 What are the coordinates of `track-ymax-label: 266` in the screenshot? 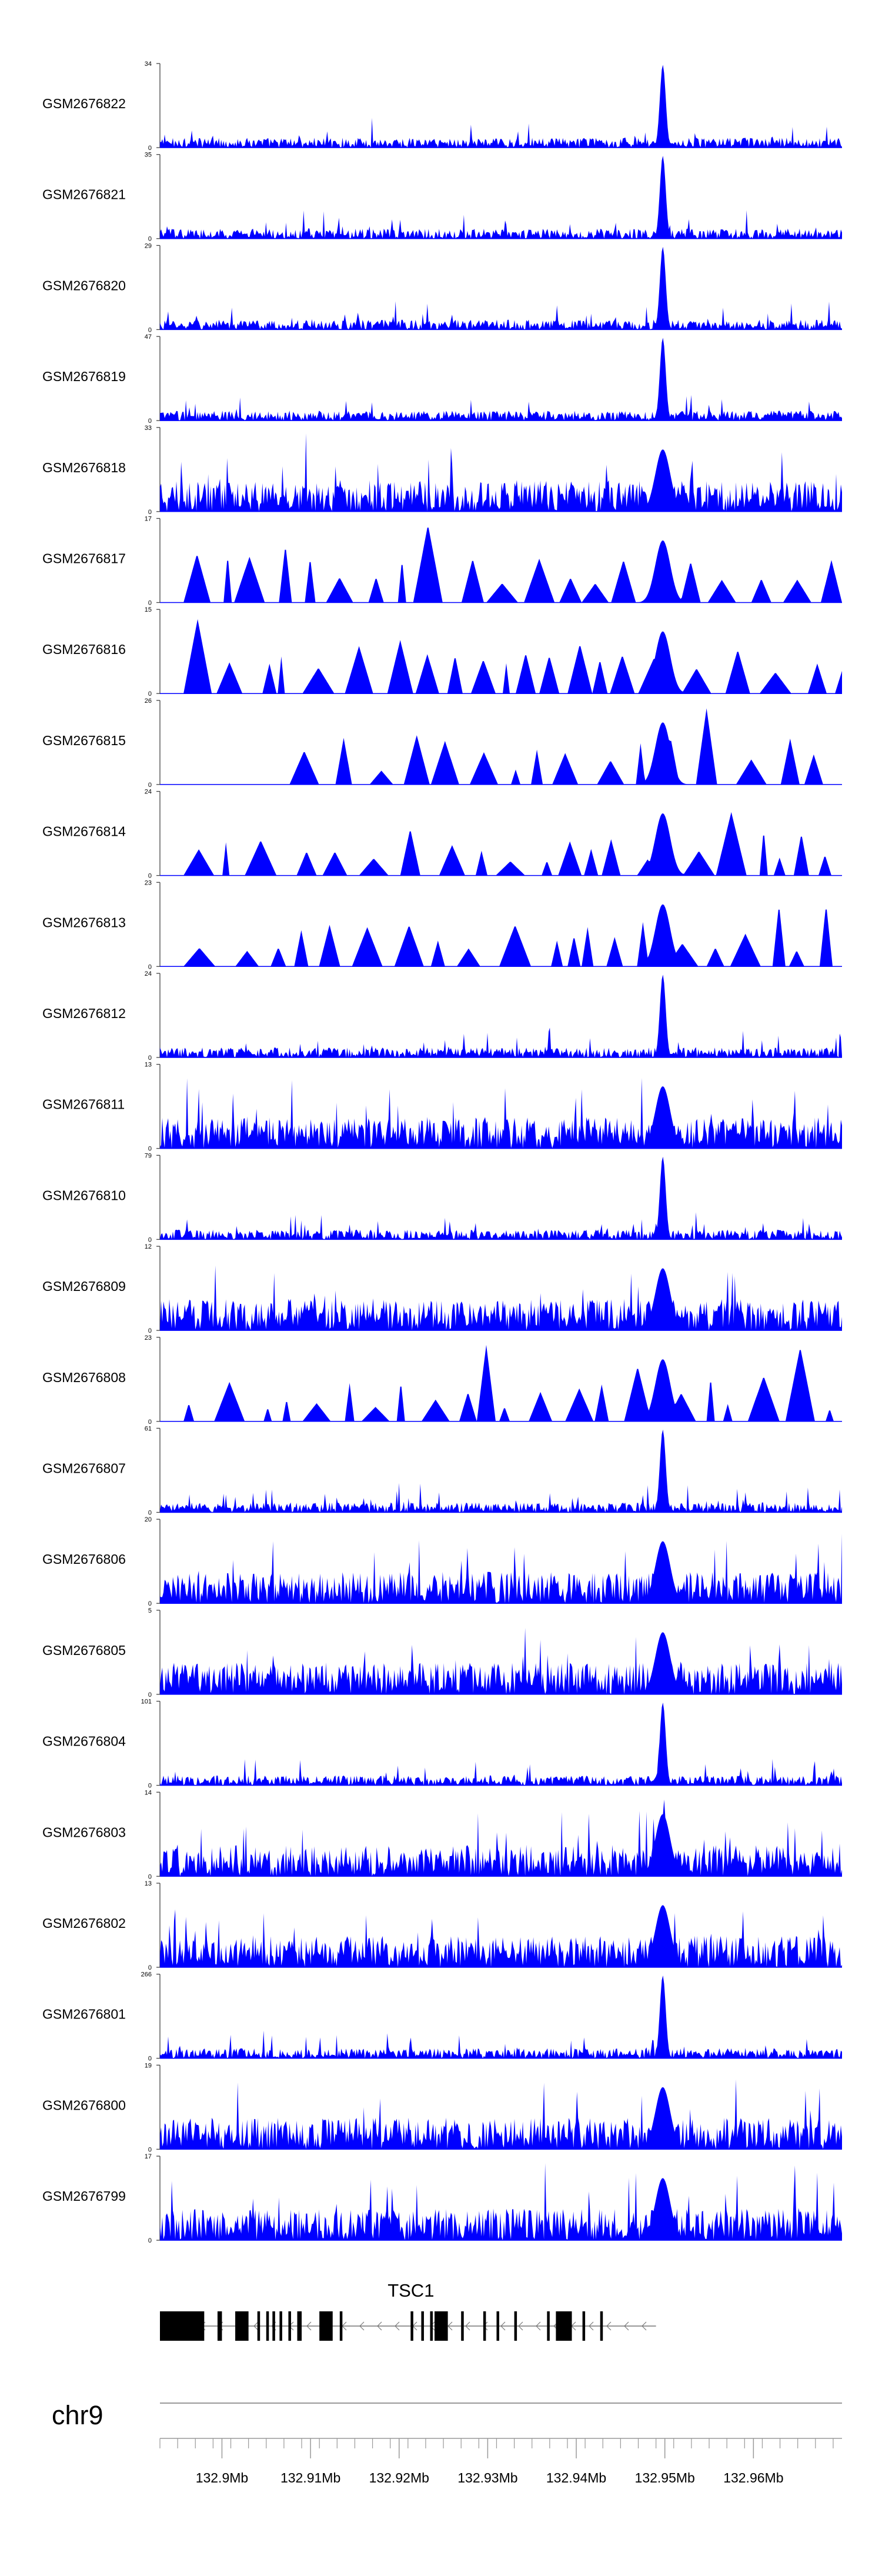 It's located at (146, 1974).